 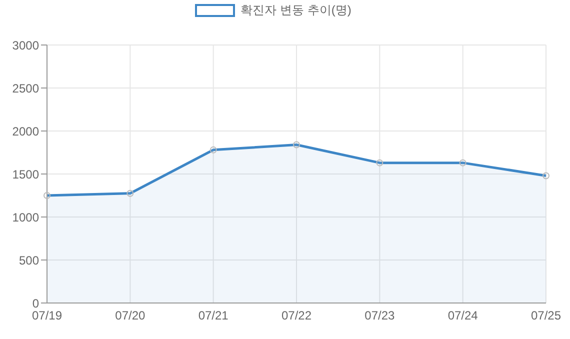 What do you see at coordinates (213, 315) in the screenshot?
I see `x-tick-label: 07/21` at bounding box center [213, 315].